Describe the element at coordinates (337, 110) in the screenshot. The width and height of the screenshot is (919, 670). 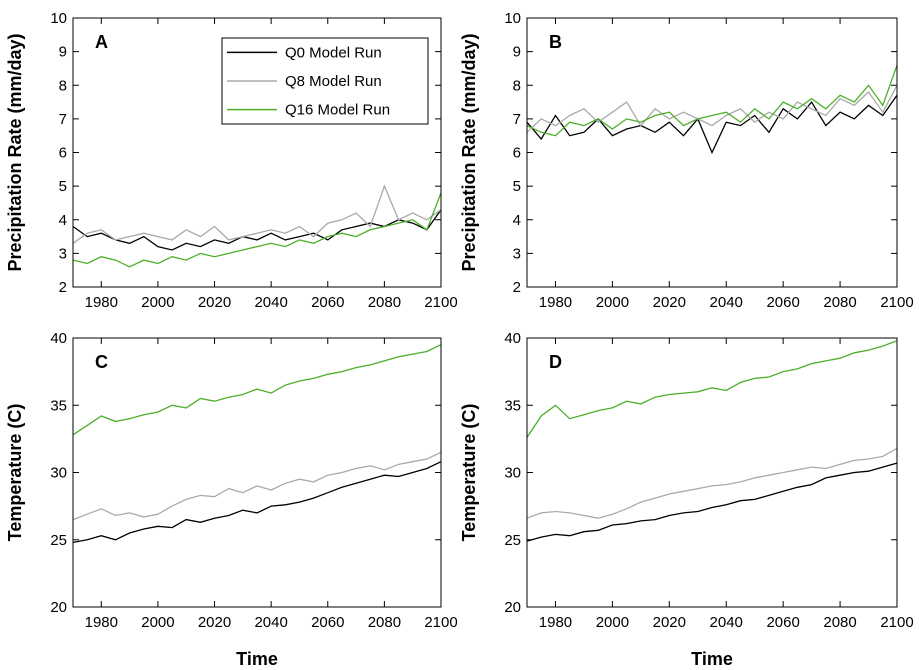
I see `legend-label: Q16 Model Run` at that location.